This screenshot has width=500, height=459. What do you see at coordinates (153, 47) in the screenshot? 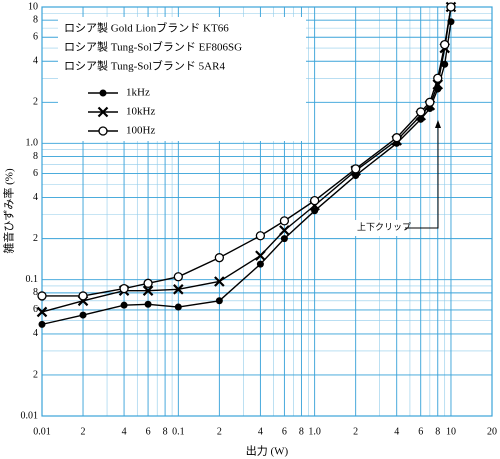
I see `note: ロシア製 Tung-Solブランド EF806SG` at bounding box center [153, 47].